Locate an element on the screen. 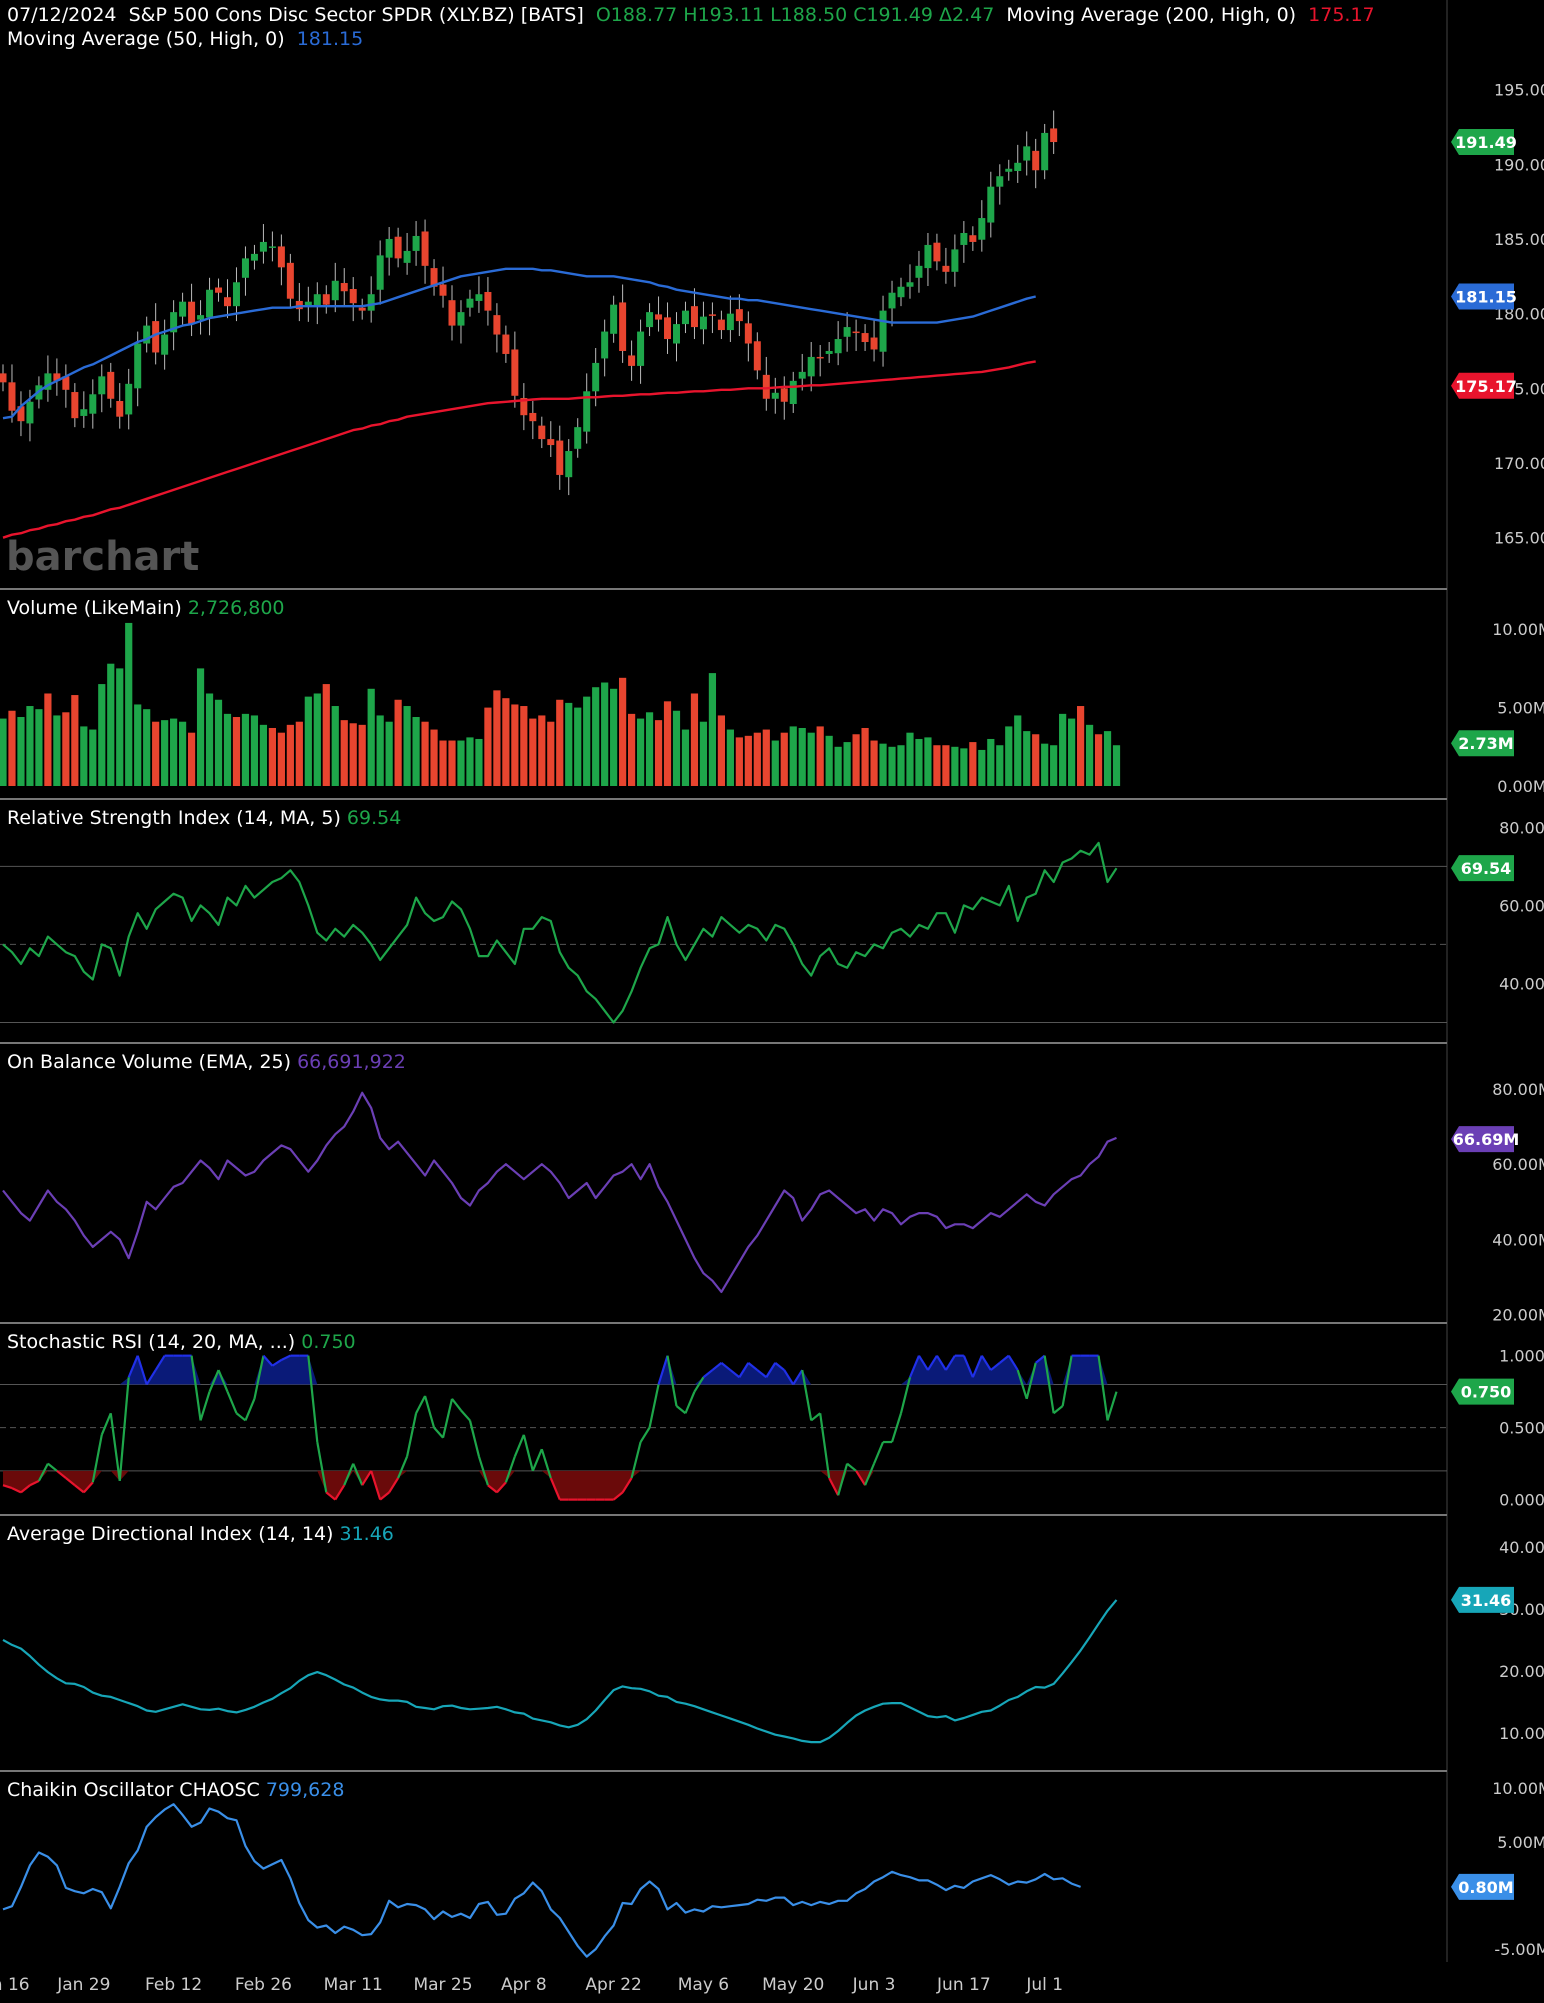 This screenshot has height=2003, width=1544. stoch-badge: 0.750 is located at coordinates (1486, 1392).